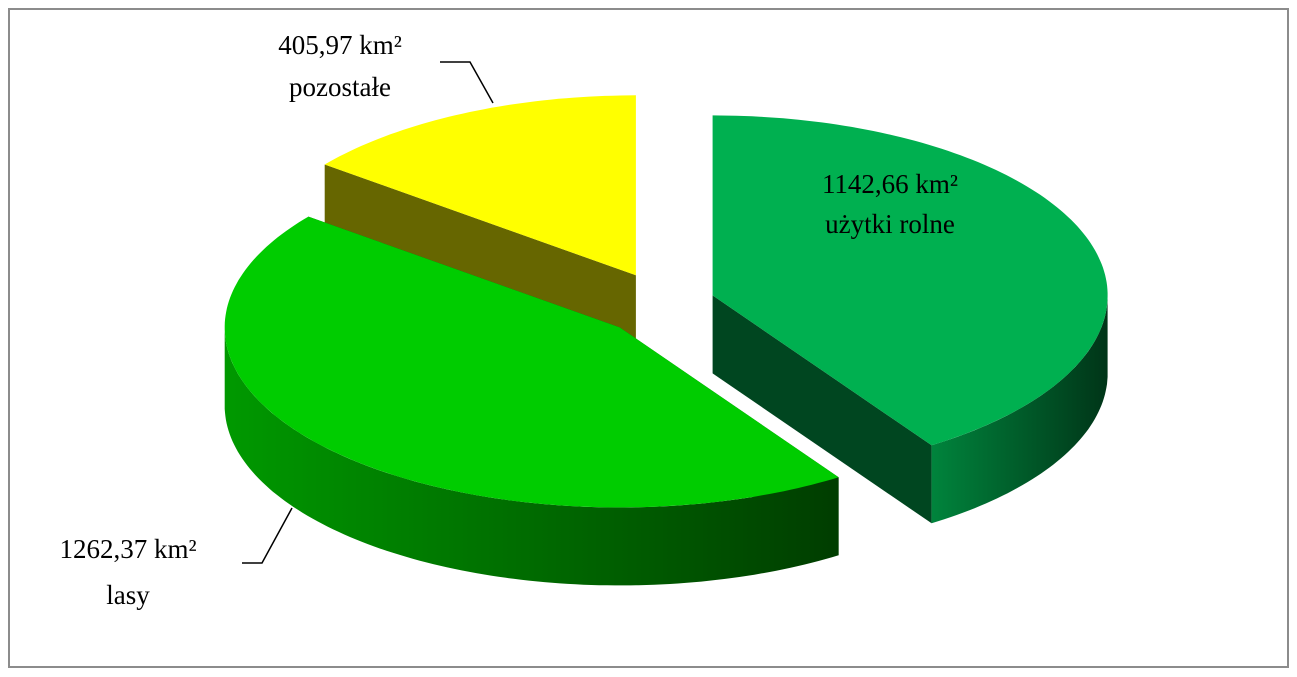 The height and width of the screenshot is (677, 1297). I want to click on category-label: pozostałe, so click(340, 87).